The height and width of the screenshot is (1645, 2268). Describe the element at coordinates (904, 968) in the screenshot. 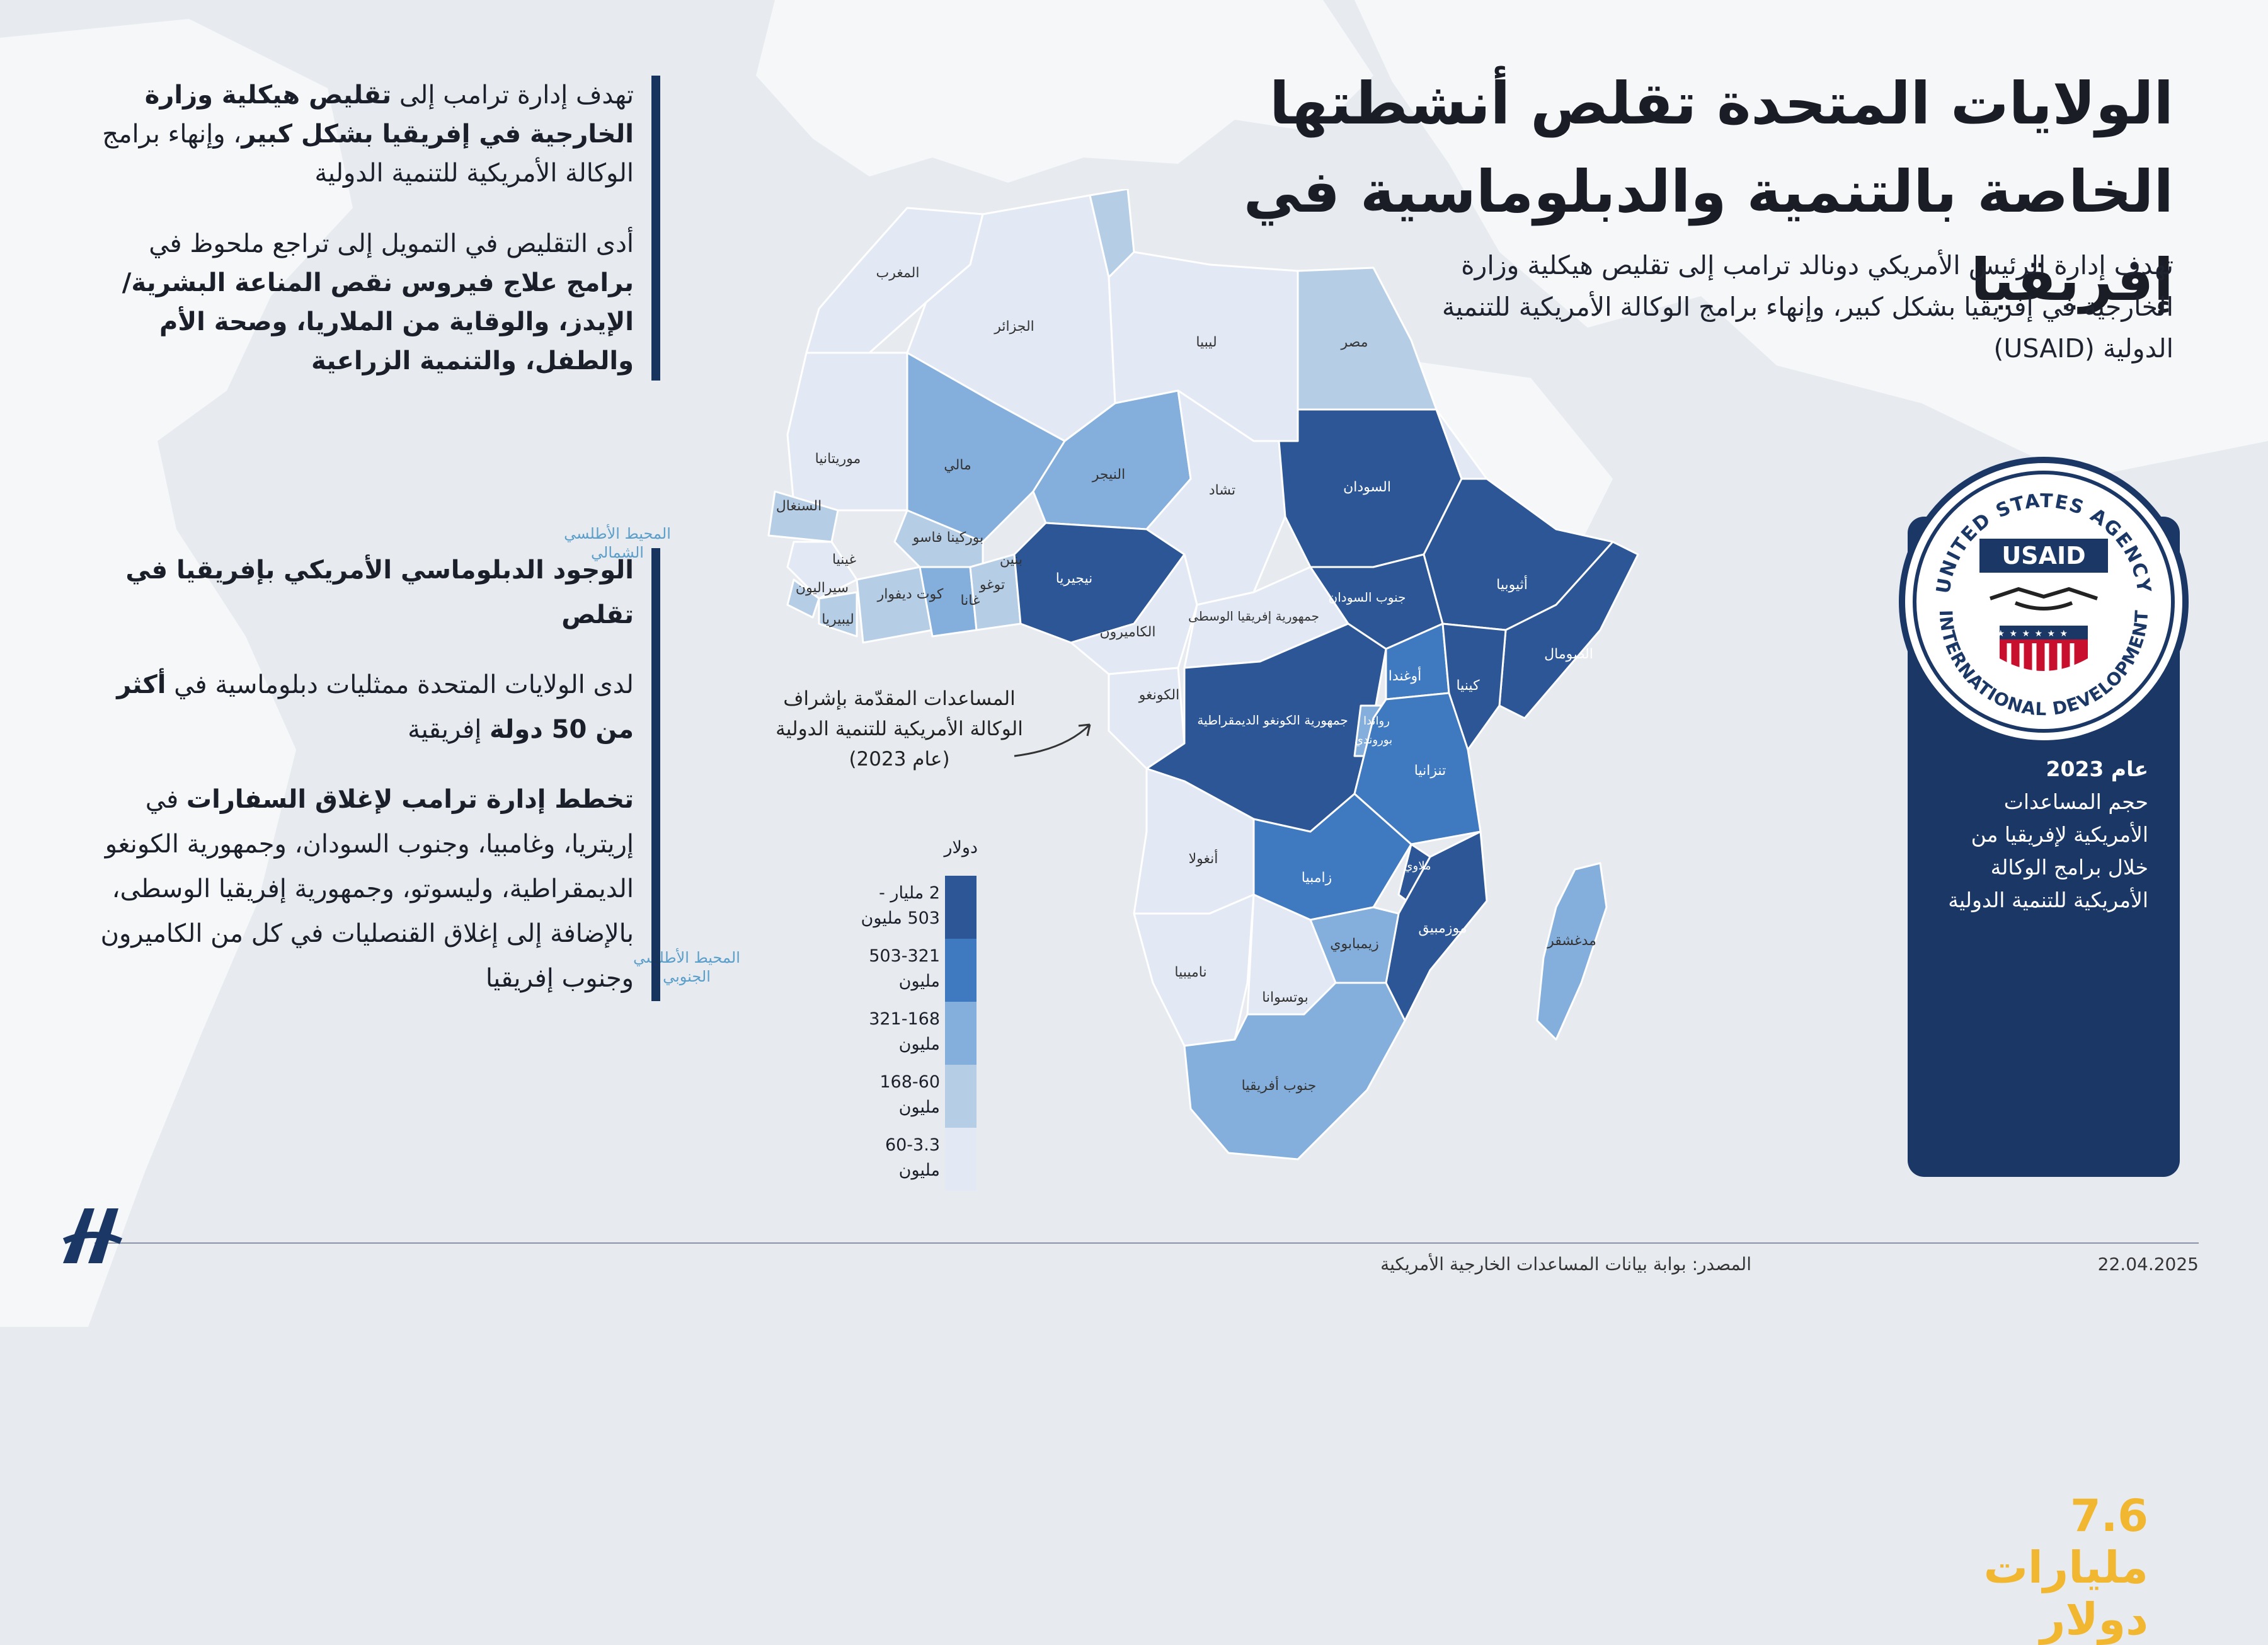

I see `legend-label: 503-321 مليون` at that location.